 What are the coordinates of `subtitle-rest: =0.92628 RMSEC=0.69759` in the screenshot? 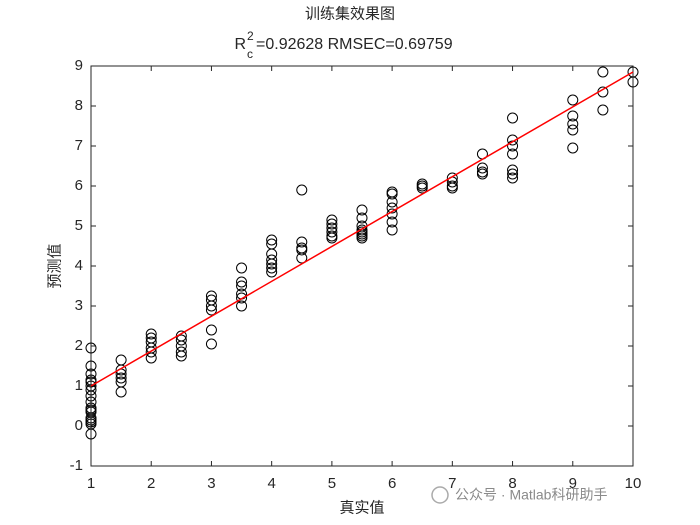 It's located at (354, 44).